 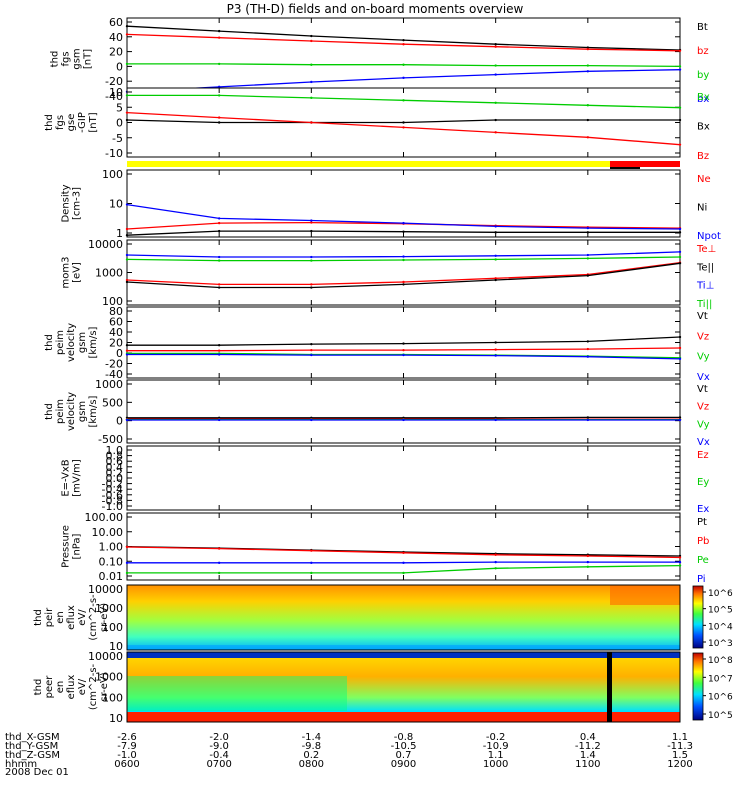 I want to click on ylabel-line: Density, so click(x=66, y=203).